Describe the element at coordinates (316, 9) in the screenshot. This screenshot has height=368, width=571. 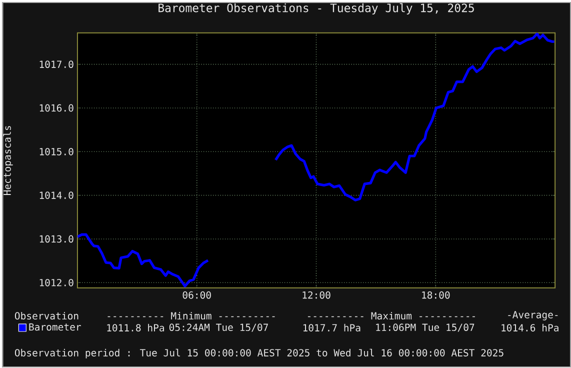
I see `chart-title: Barometer Observations - Tuesday July 15, 2025` at that location.